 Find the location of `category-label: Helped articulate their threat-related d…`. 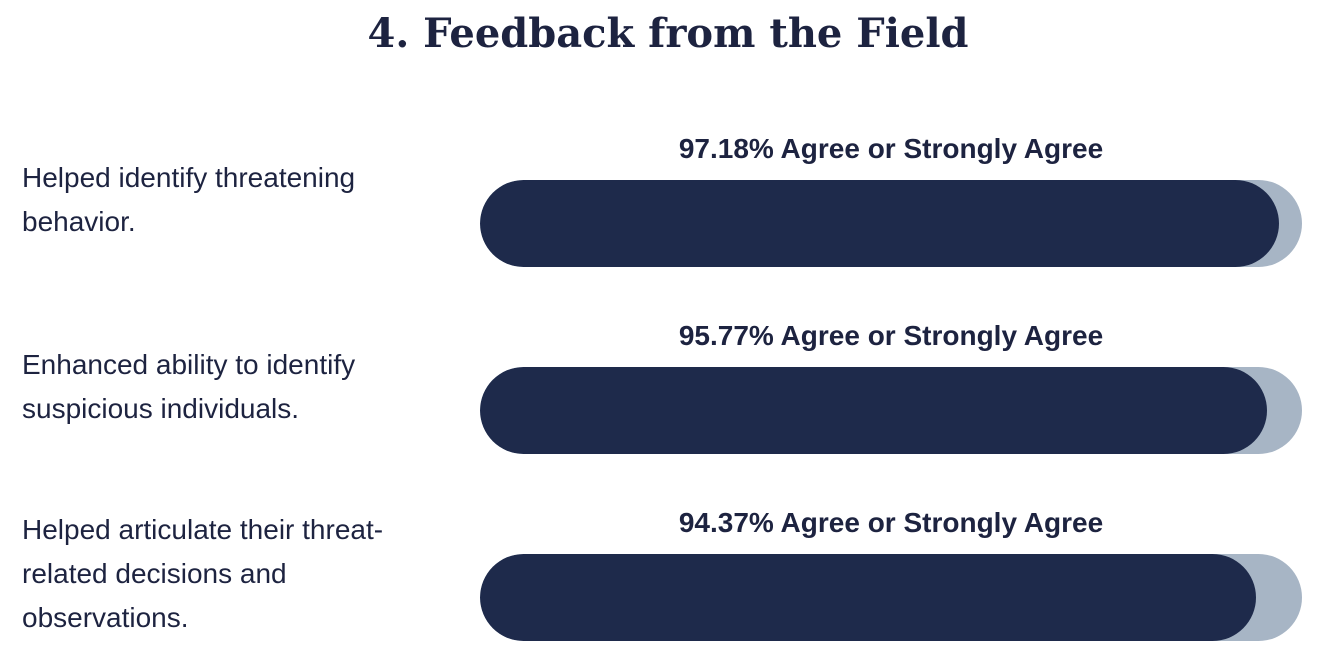

category-label: Helped articulate their threat-related d… is located at coordinates (203, 573).